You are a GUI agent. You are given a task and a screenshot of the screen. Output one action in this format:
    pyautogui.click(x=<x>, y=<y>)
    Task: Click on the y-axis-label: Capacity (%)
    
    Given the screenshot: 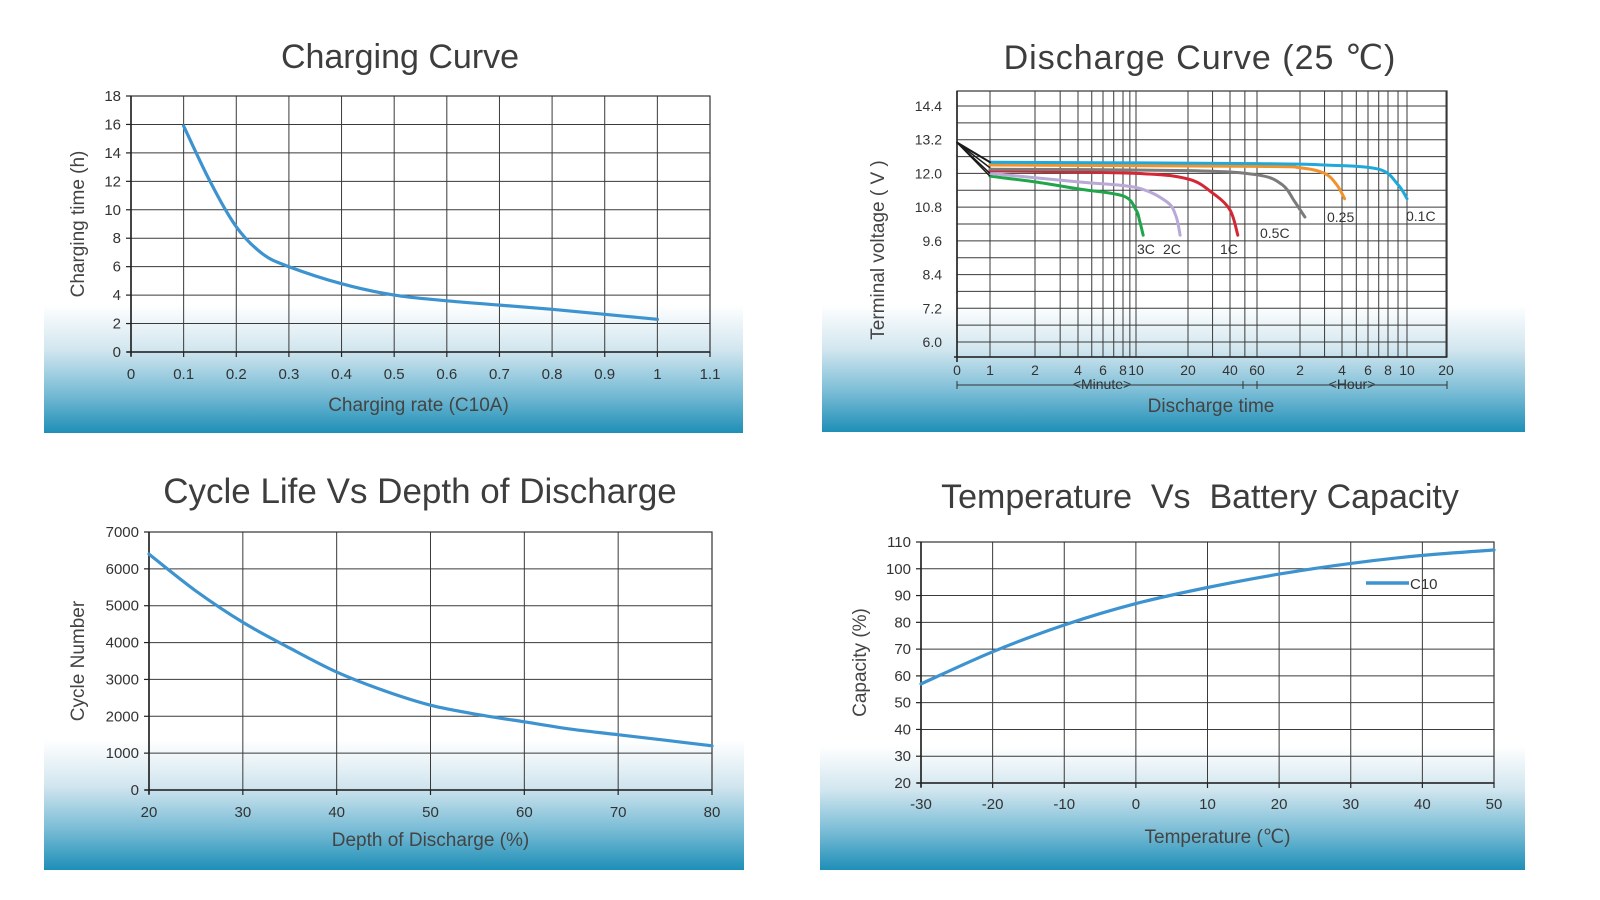 What is the action you would take?
    pyautogui.click(x=860, y=662)
    